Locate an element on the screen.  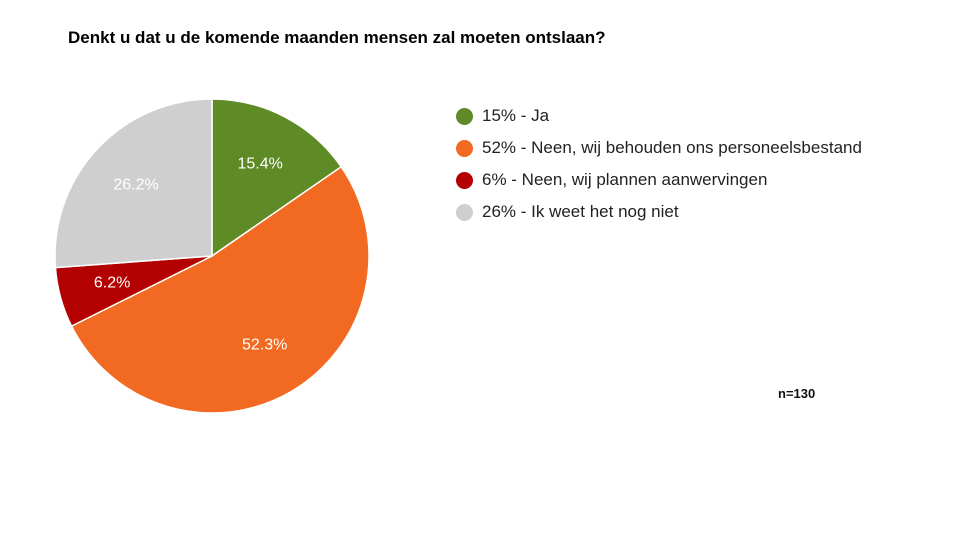
pie-slice-ja is located at coordinates (277, 178).